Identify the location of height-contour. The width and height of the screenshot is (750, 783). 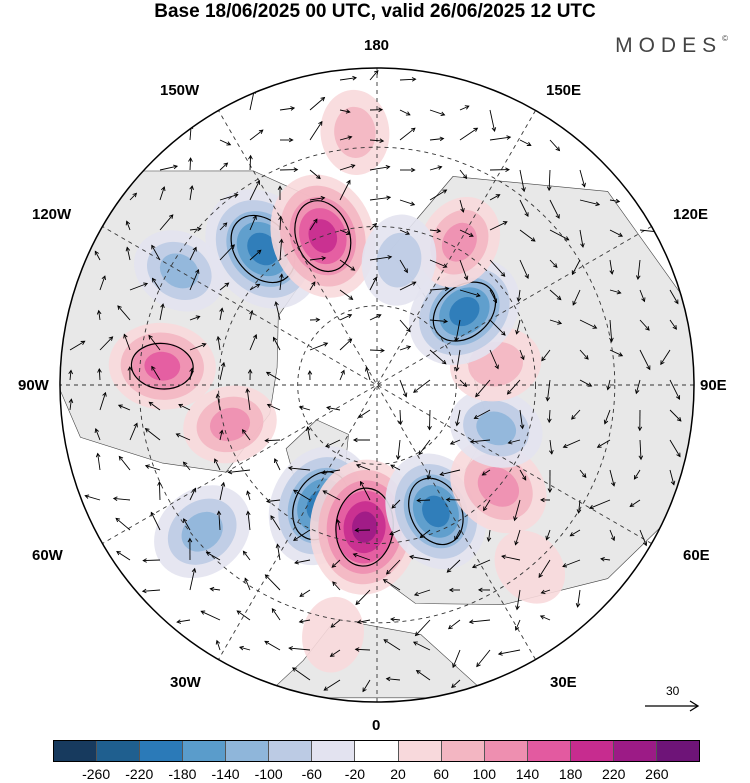
(162, 366).